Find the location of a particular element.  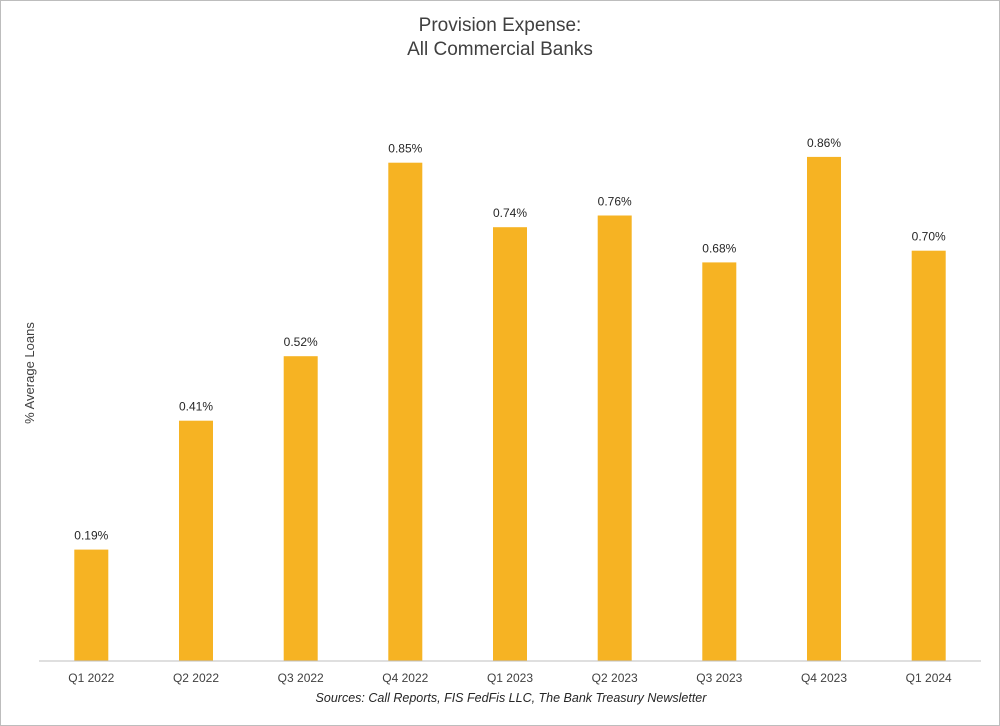

data-label-q1-2022: 0.19% is located at coordinates (91, 536).